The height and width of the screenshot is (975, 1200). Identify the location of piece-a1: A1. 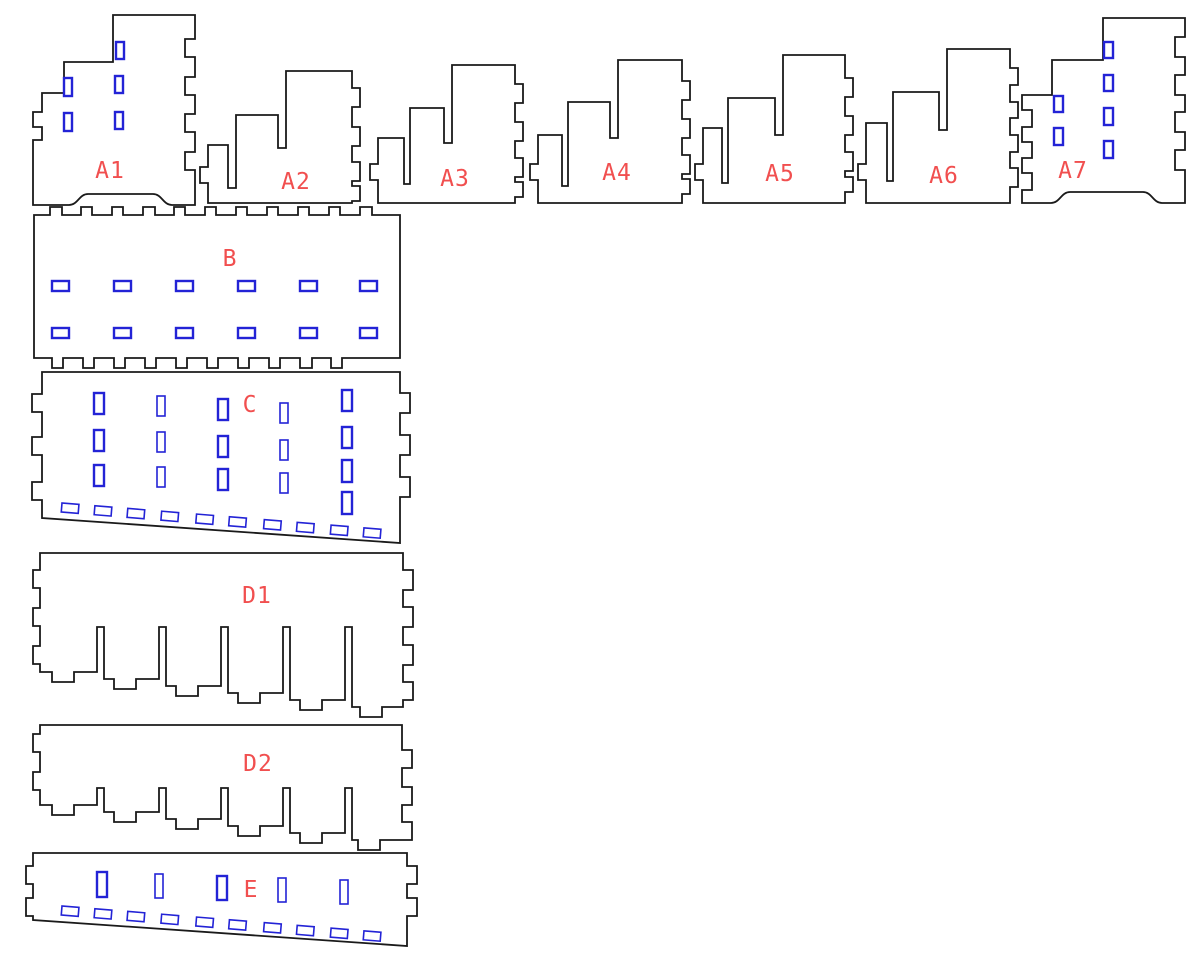
(114, 110).